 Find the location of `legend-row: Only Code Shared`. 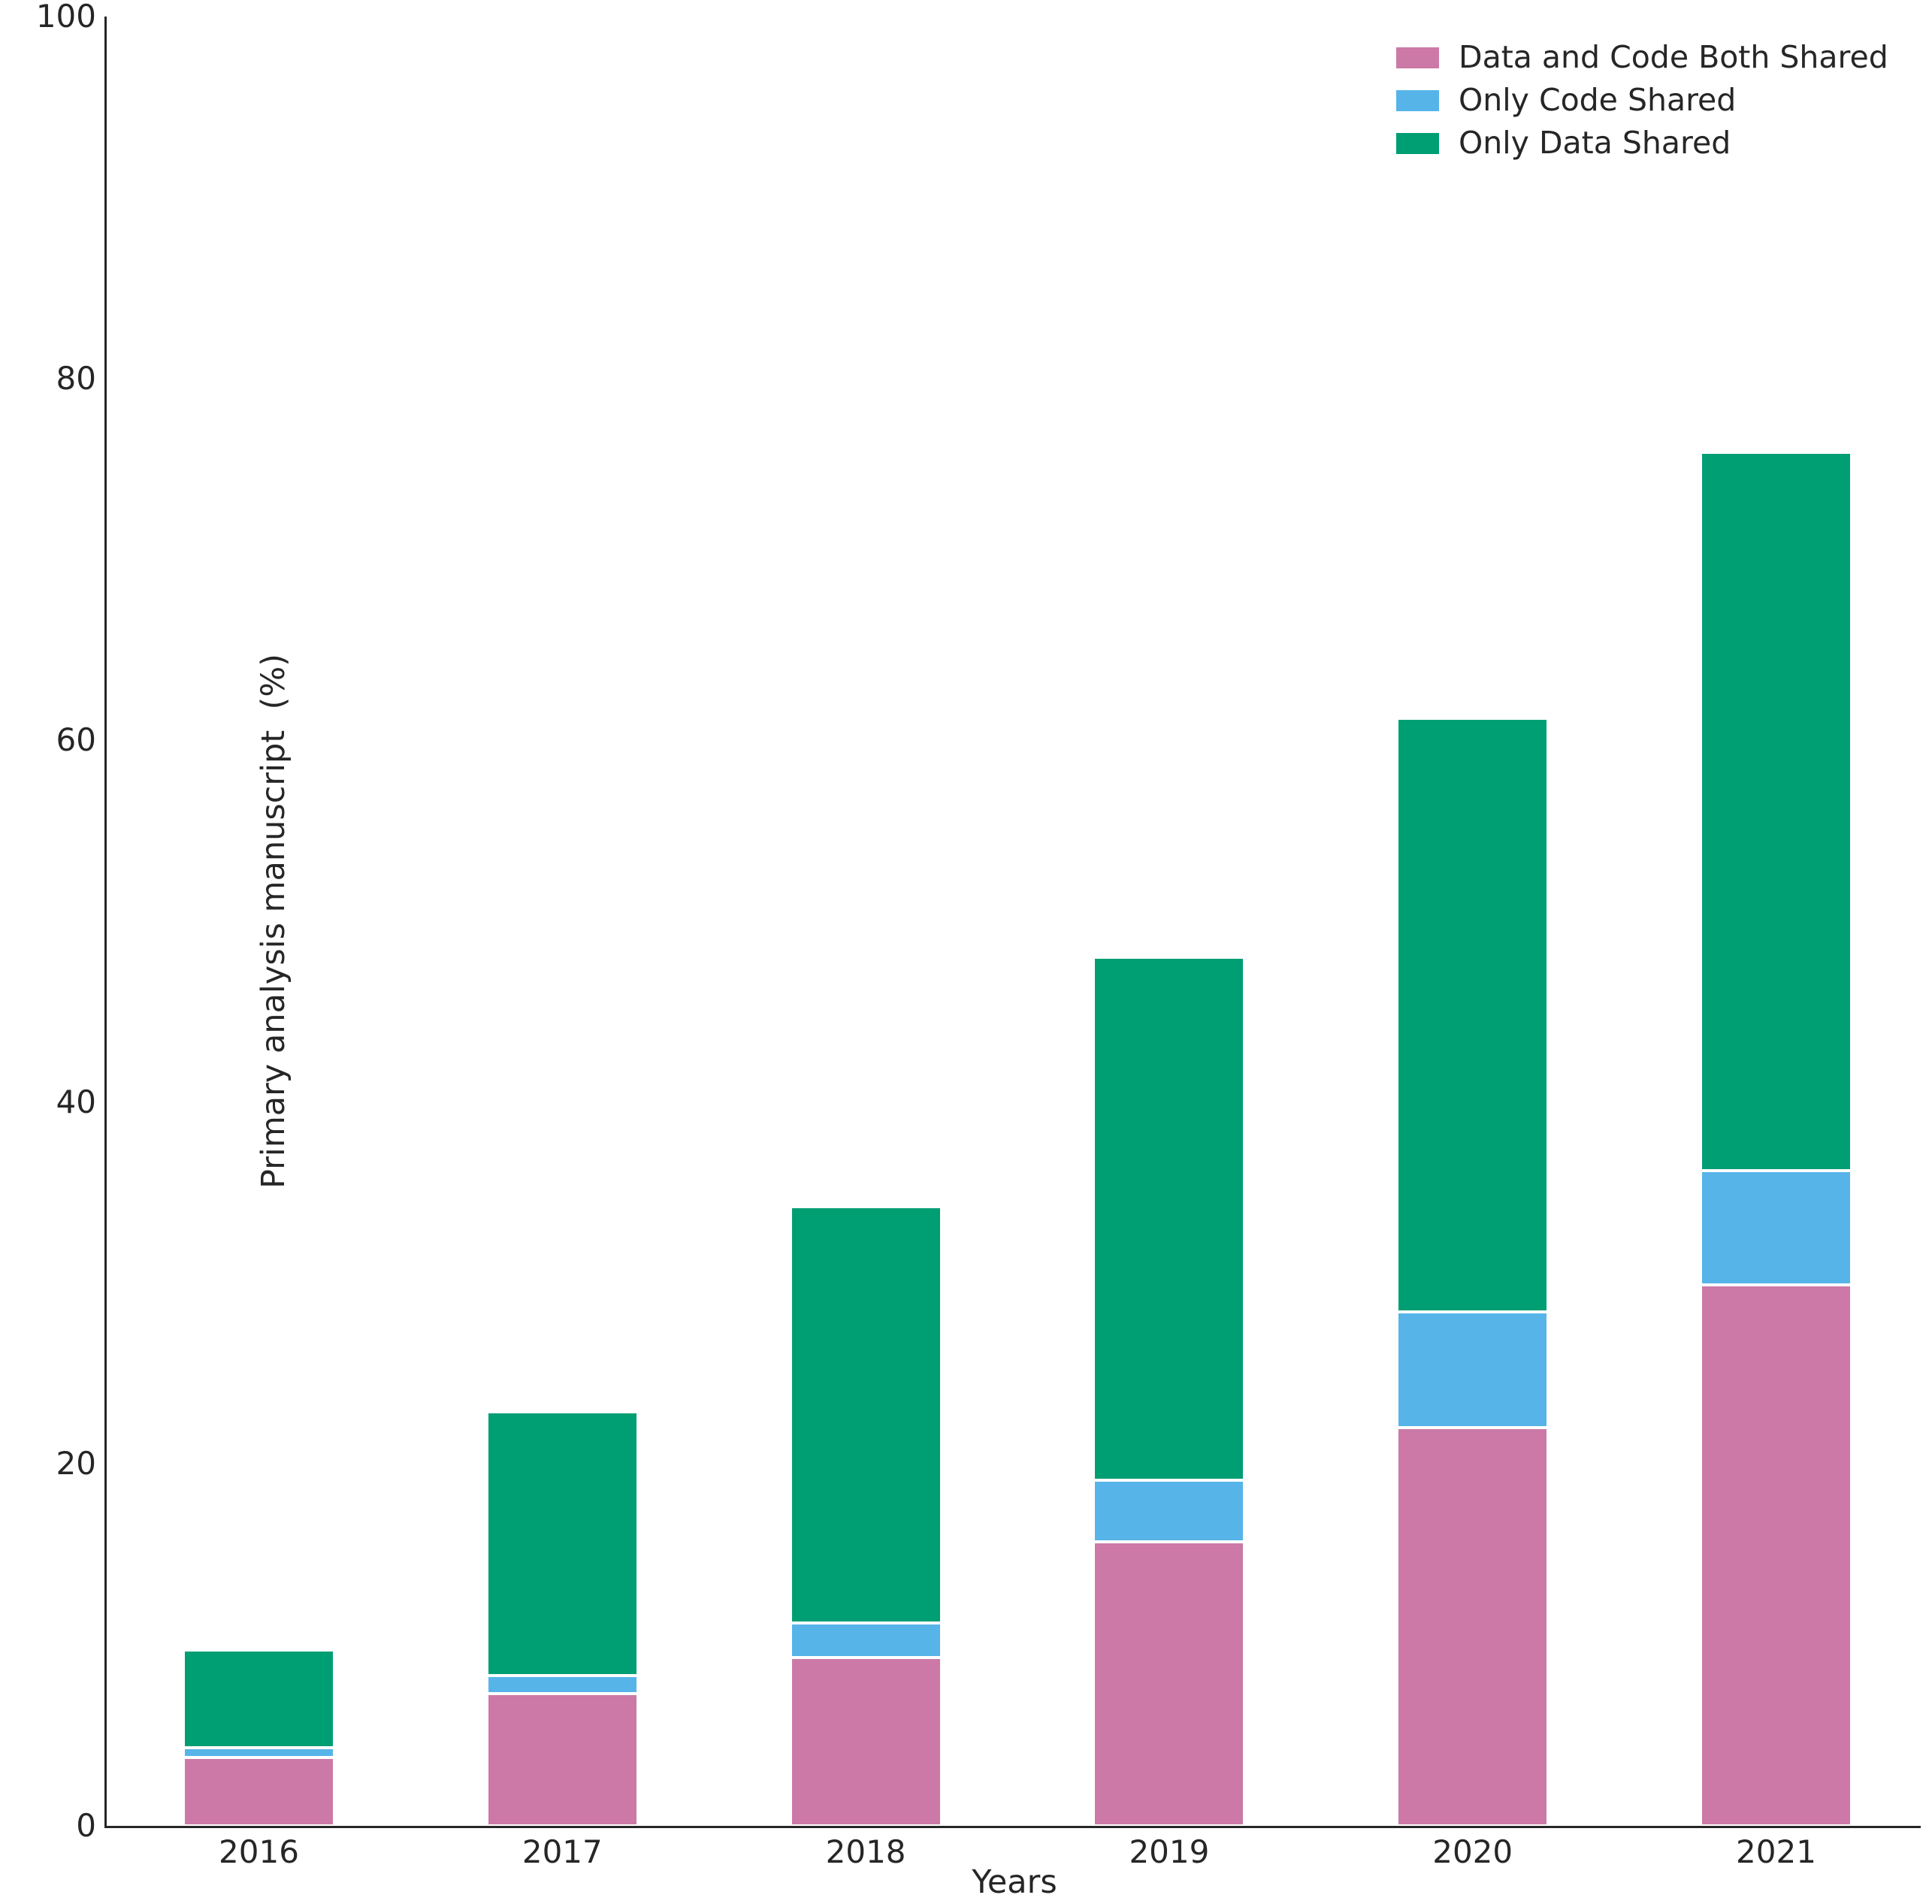

legend-row: Only Code Shared is located at coordinates (1642, 100).